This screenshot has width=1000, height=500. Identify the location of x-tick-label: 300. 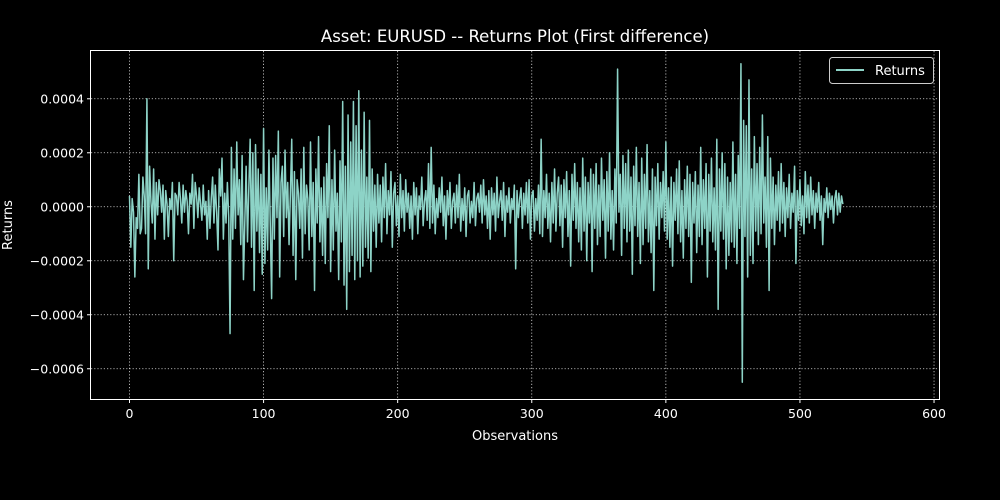
(532, 413).